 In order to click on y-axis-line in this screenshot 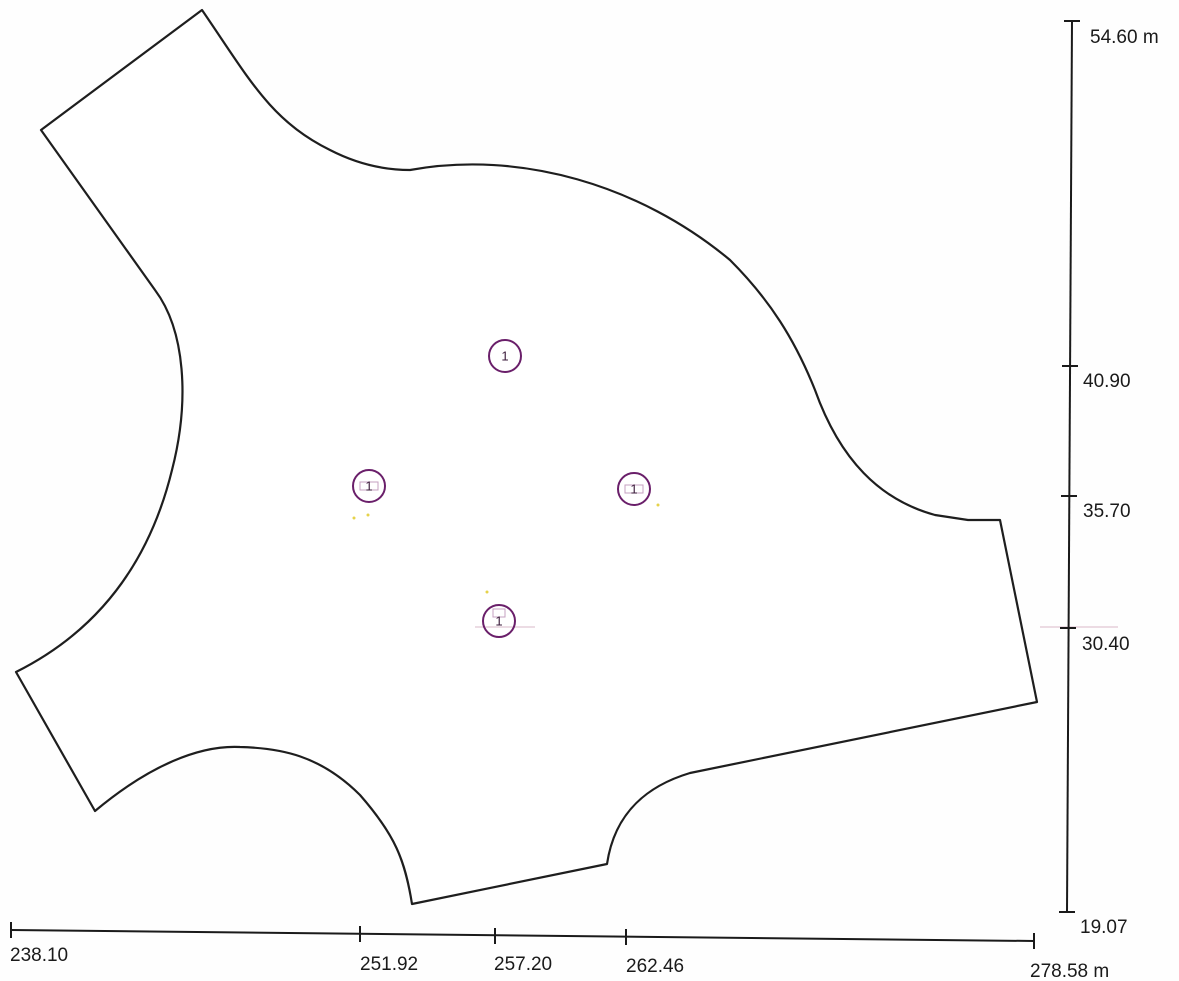, I will do `click(1069, 466)`.